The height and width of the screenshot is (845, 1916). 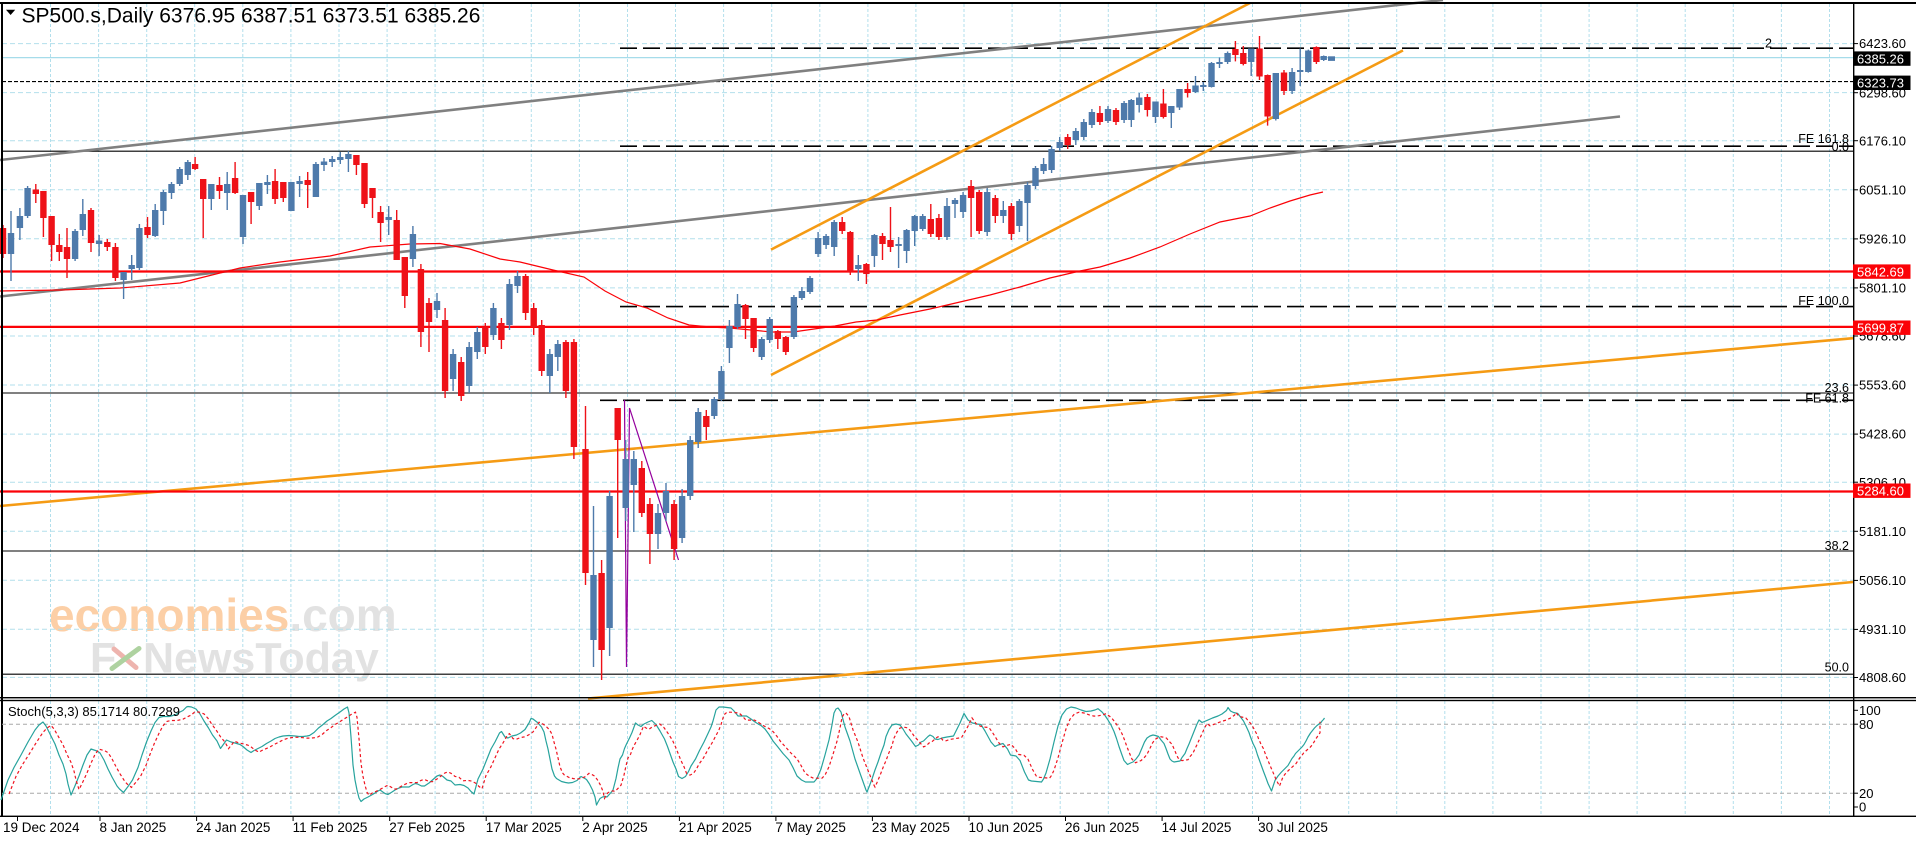 What do you see at coordinates (810, 827) in the screenshot?
I see `svg-text: 7 May 2025` at bounding box center [810, 827].